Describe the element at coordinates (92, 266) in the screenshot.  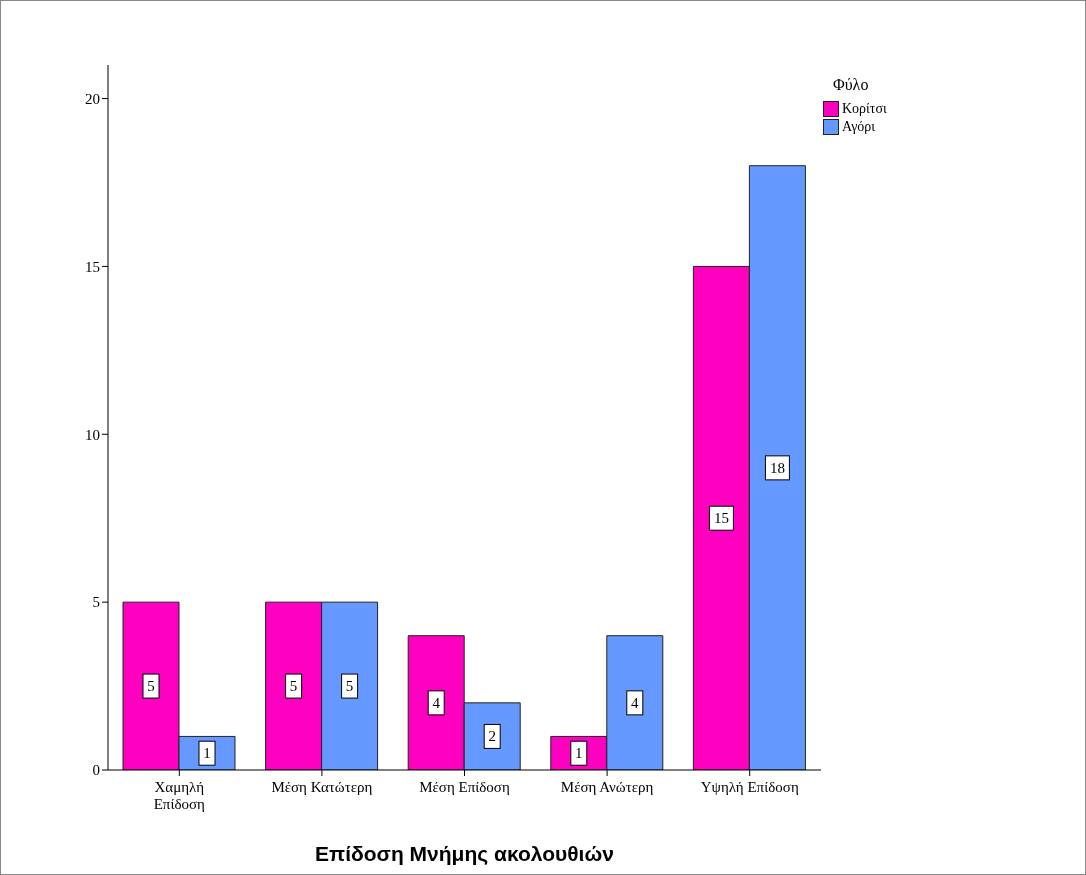
I see `y-tick-label: 15` at that location.